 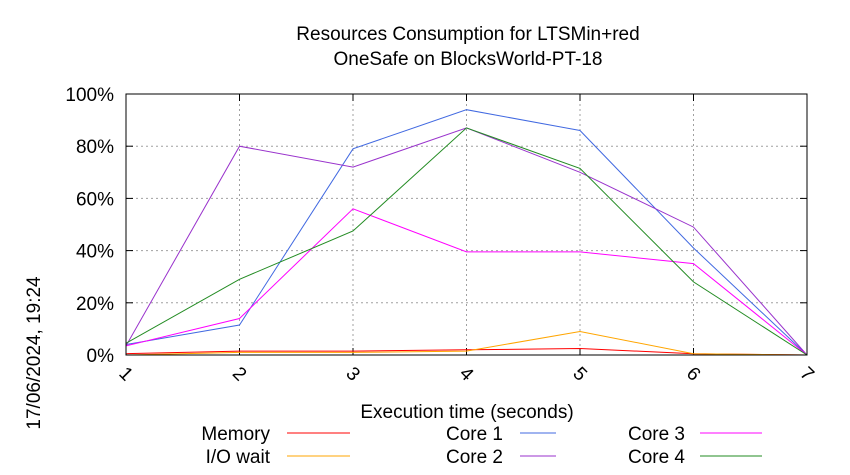 What do you see at coordinates (579, 374) in the screenshot?
I see `x-tick-label: 5` at bounding box center [579, 374].